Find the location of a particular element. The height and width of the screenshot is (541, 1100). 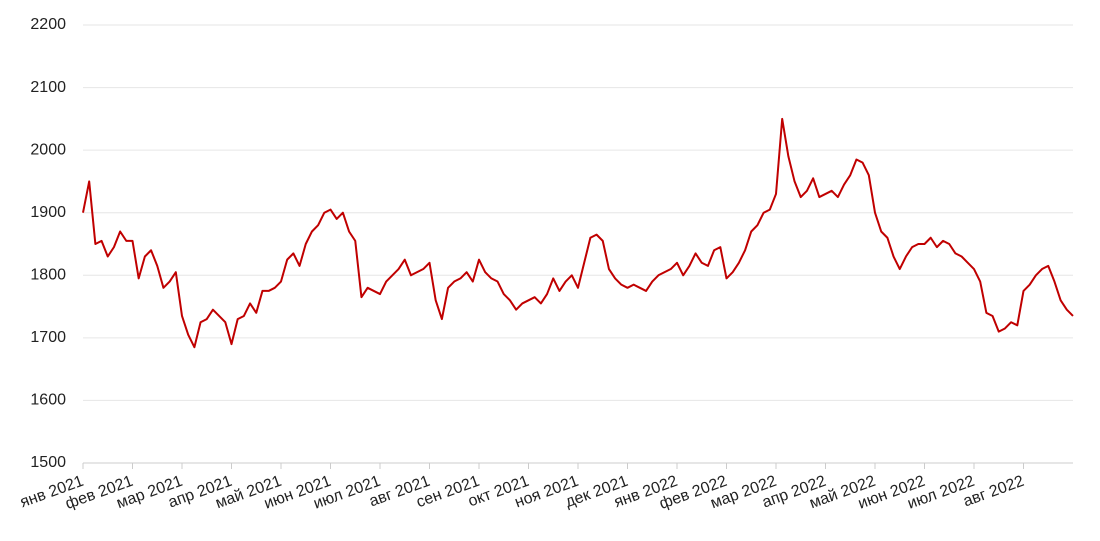

y-tick-label: 1600 is located at coordinates (48, 400).